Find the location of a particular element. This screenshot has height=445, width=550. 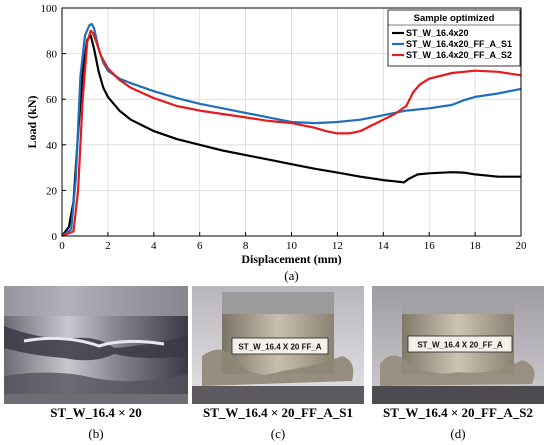

legend-entry: ST_W_16.4x20 is located at coordinates (437, 33).